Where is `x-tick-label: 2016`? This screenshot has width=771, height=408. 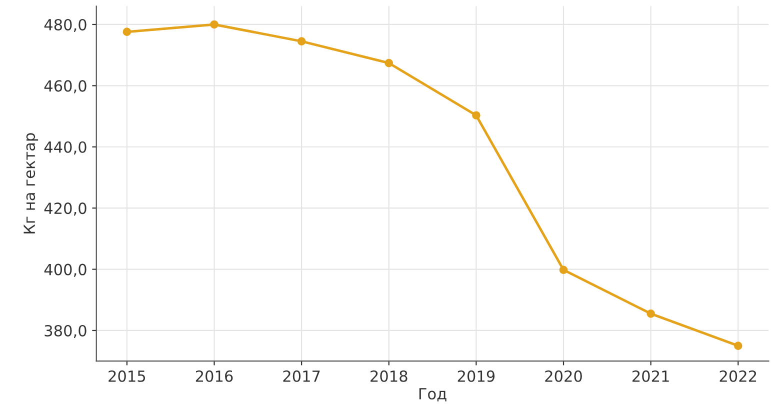
x-tick-label: 2016 is located at coordinates (214, 376).